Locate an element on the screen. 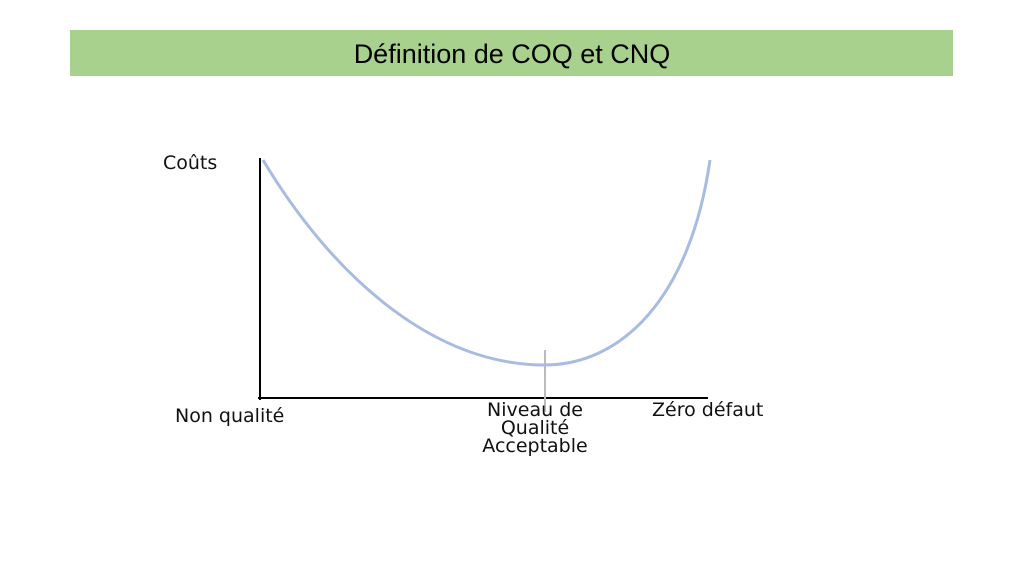  x-label-left: Non qualité is located at coordinates (229, 416).